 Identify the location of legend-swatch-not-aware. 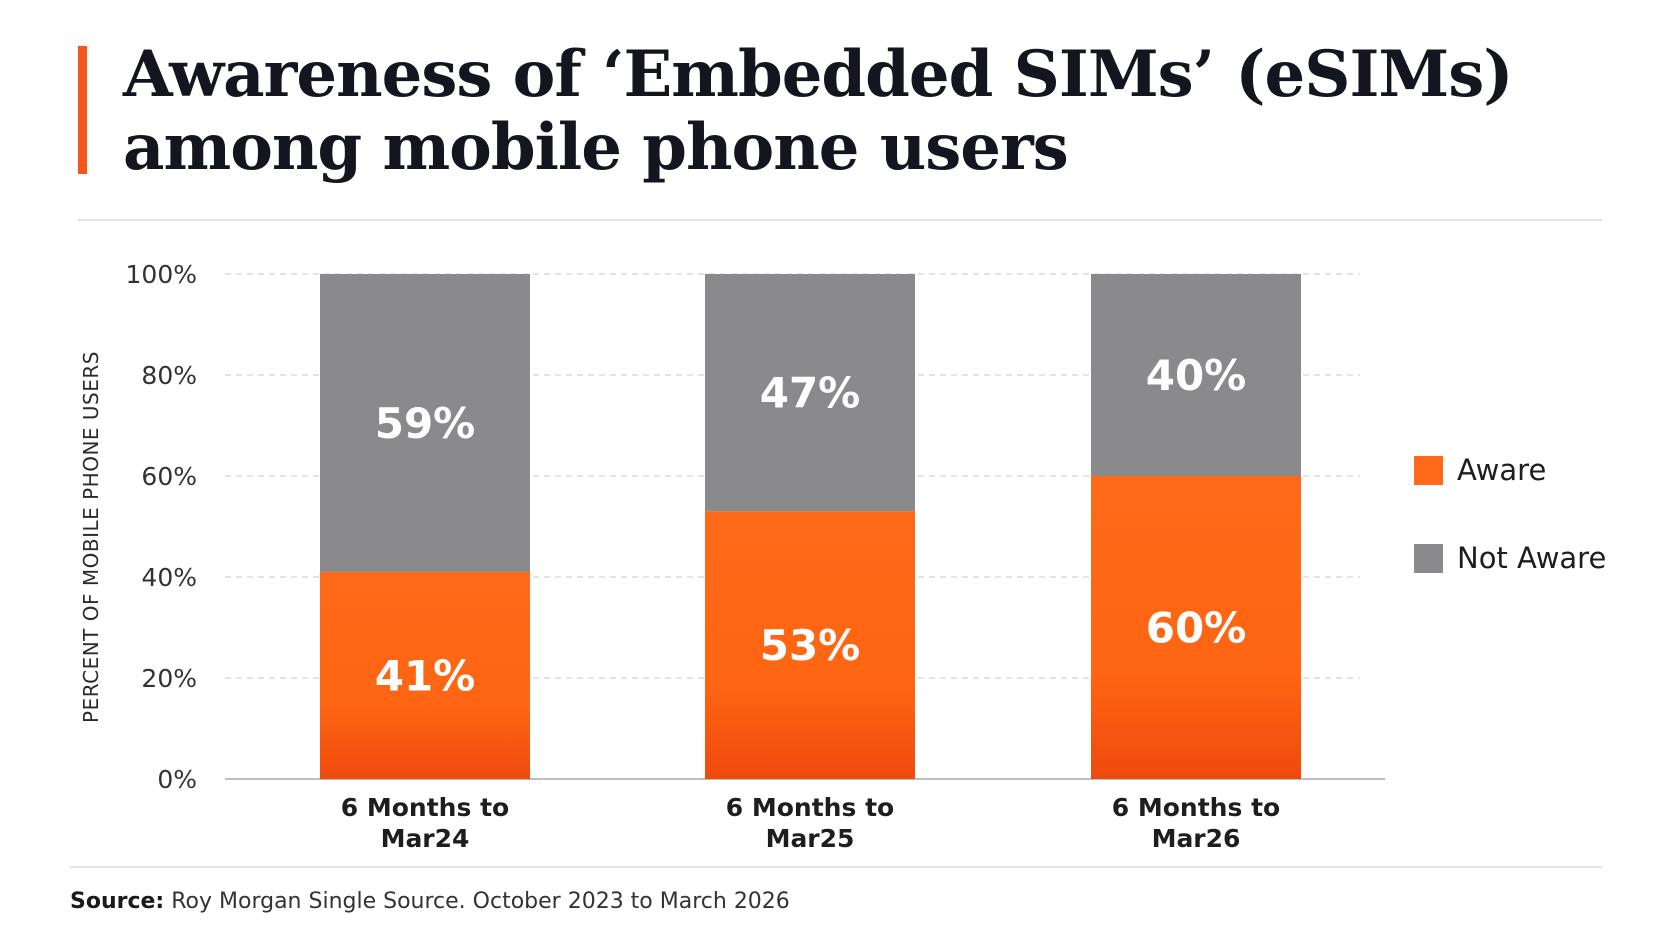
(1428, 558).